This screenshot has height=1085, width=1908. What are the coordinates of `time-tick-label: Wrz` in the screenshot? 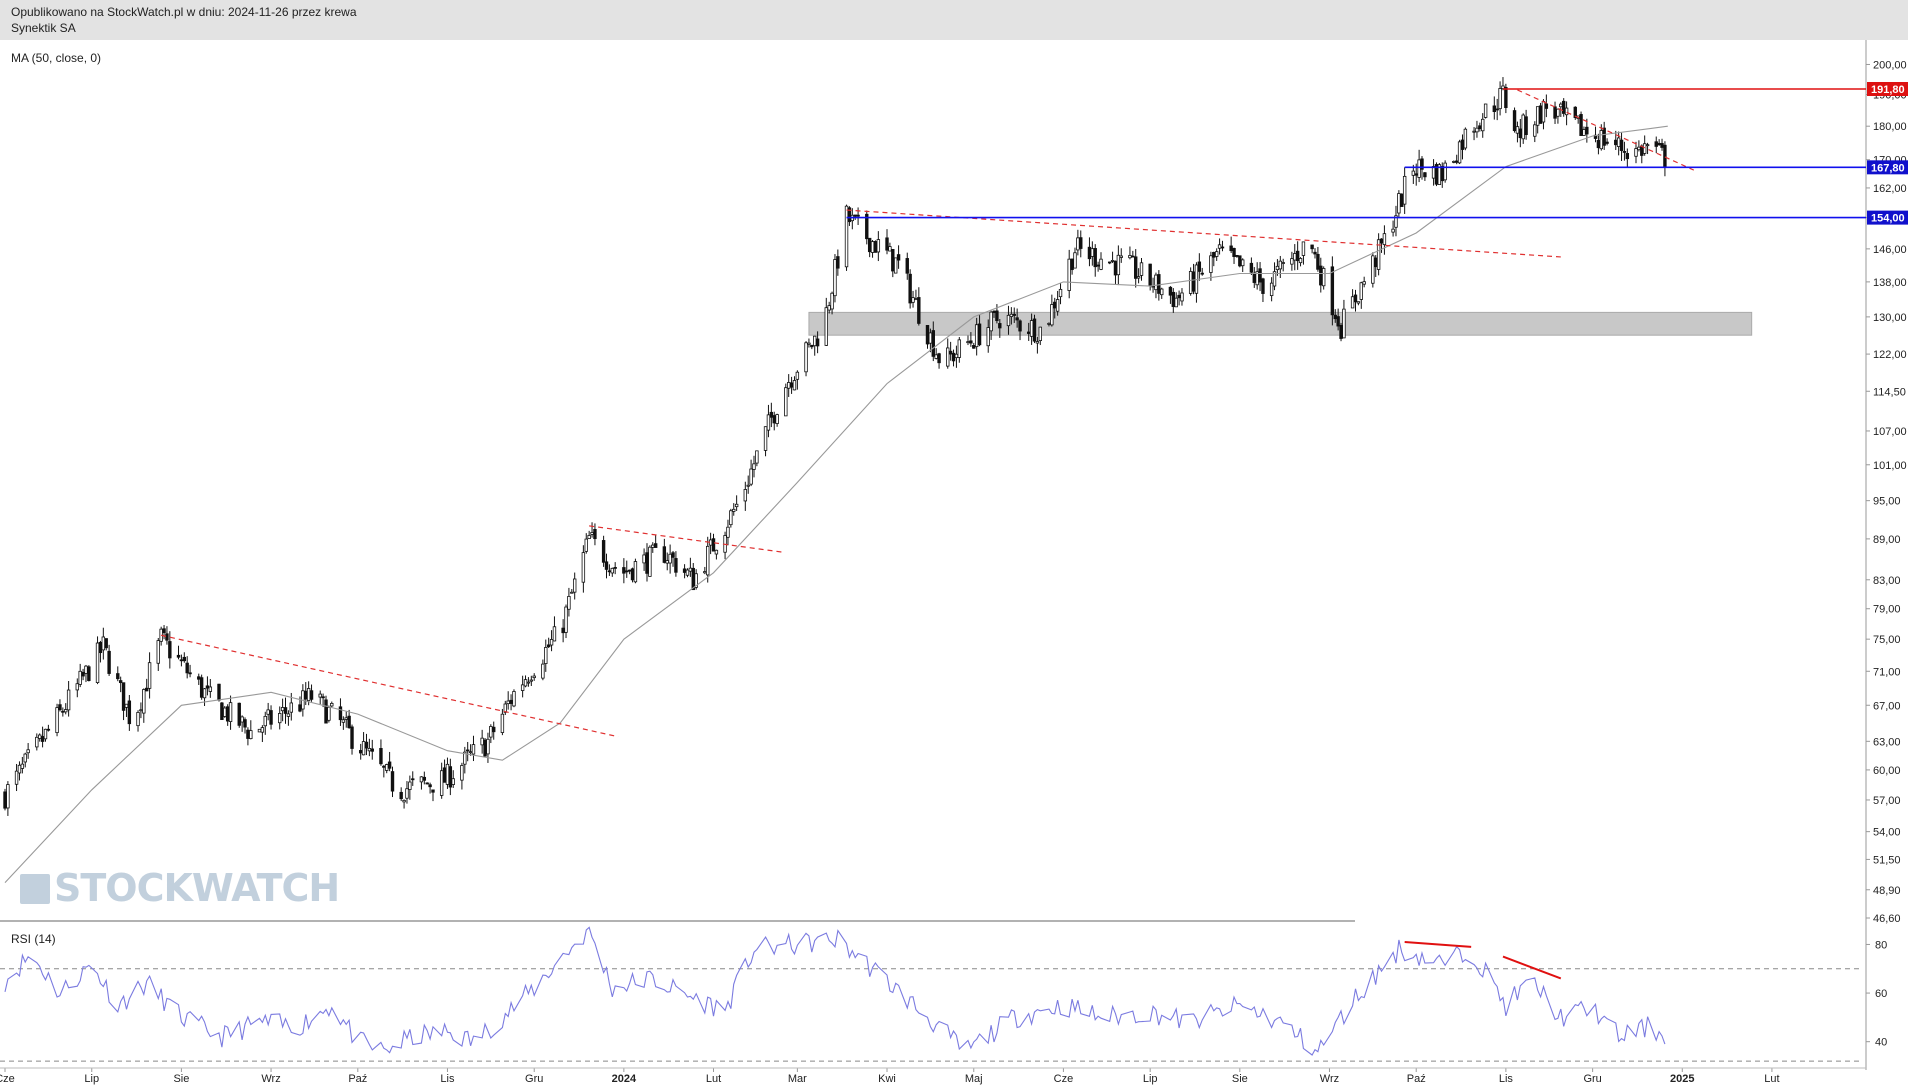 It's located at (270, 1079).